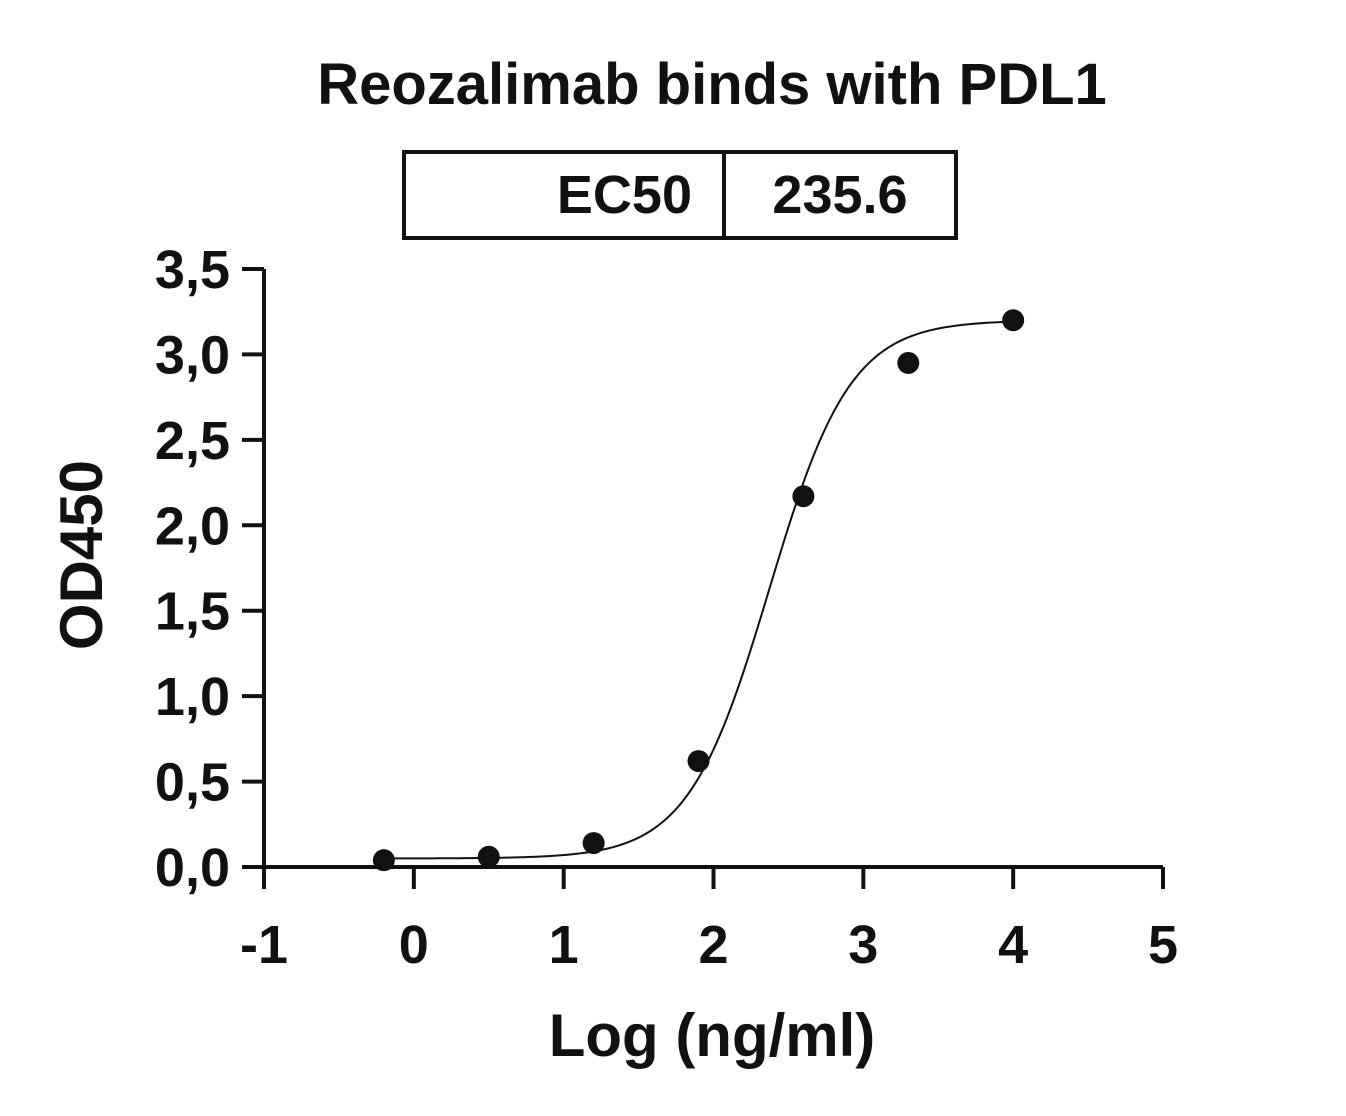 The image size is (1346, 1116). What do you see at coordinates (192, 526) in the screenshot?
I see `y-tick-label: 2,0` at bounding box center [192, 526].